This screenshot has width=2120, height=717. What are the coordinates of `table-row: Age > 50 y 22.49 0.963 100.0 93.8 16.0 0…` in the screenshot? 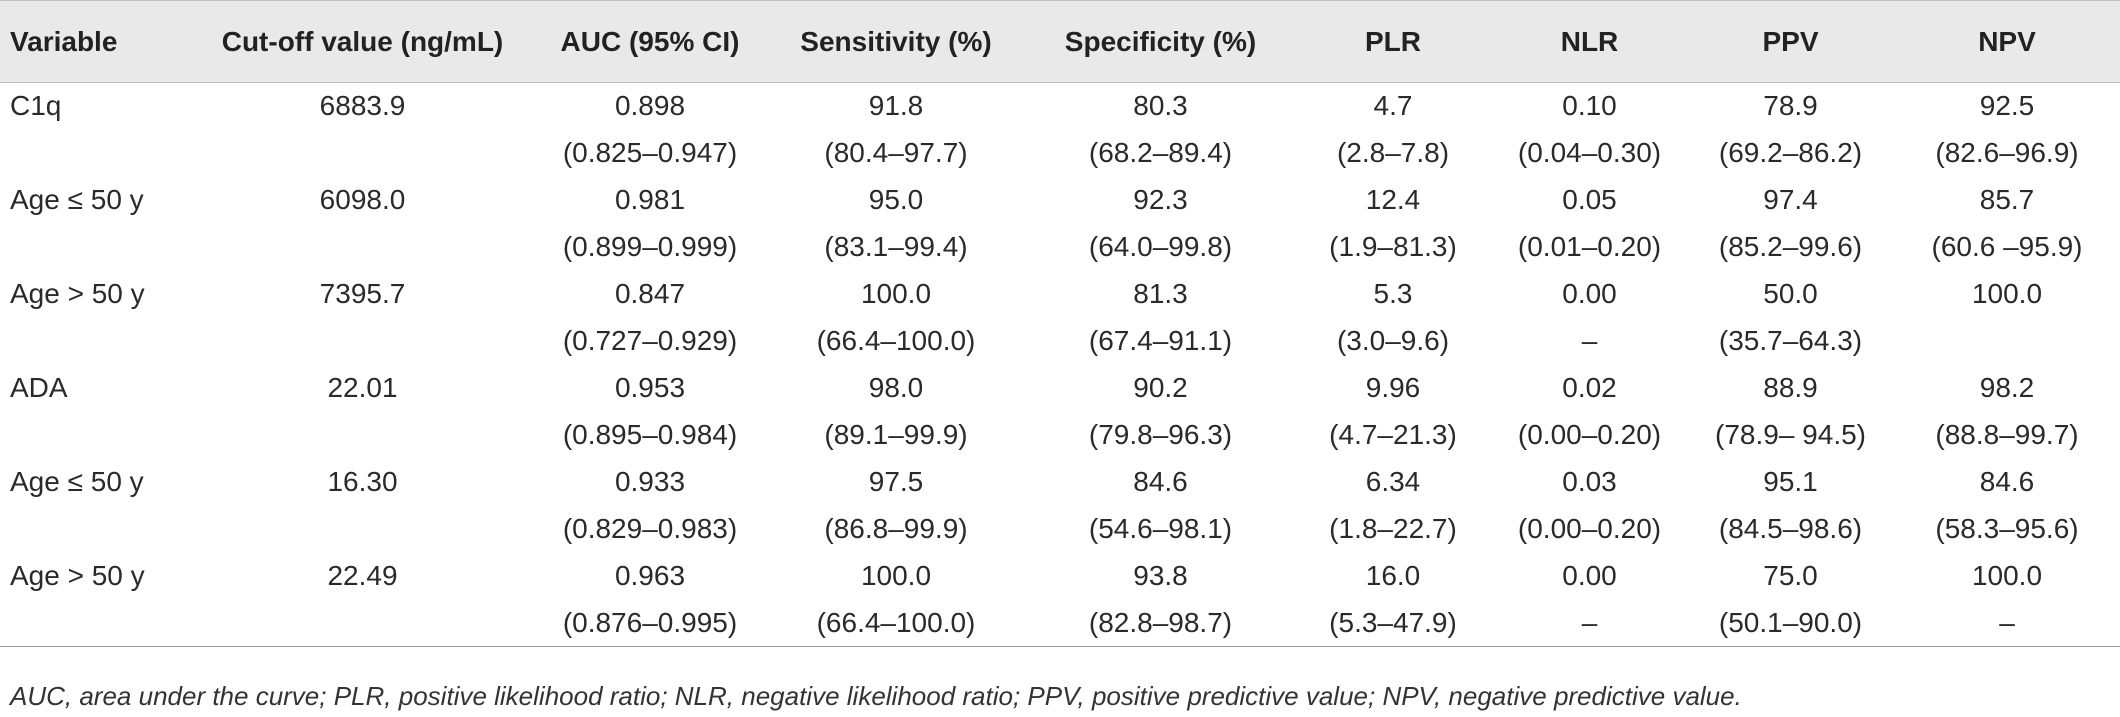 It's located at (1060, 576).